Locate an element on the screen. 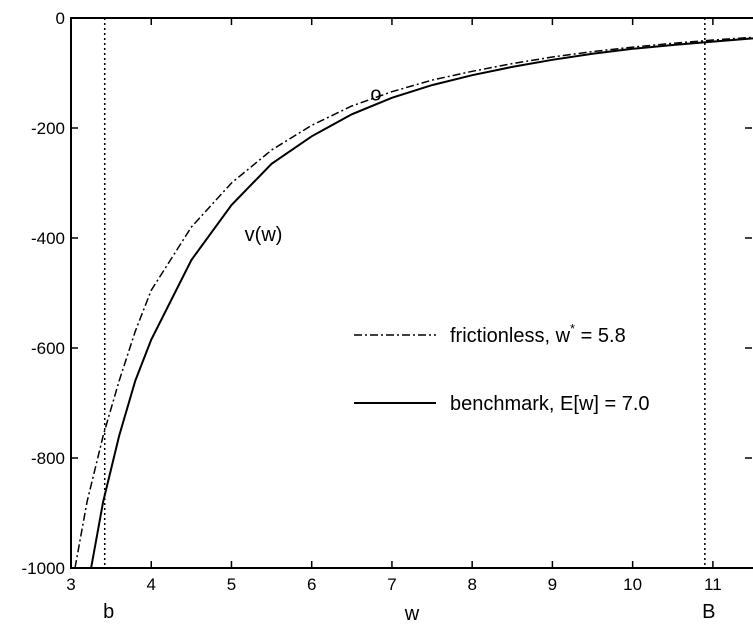 This screenshot has height=624, width=753. y-tick-label: -400 is located at coordinates (48, 238).